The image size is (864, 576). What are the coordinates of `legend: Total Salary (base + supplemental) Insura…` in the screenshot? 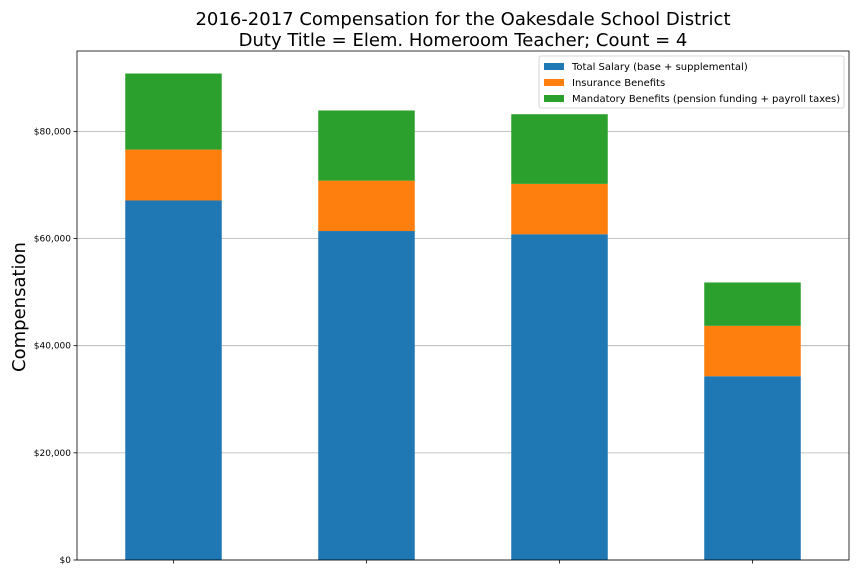 It's located at (691, 82).